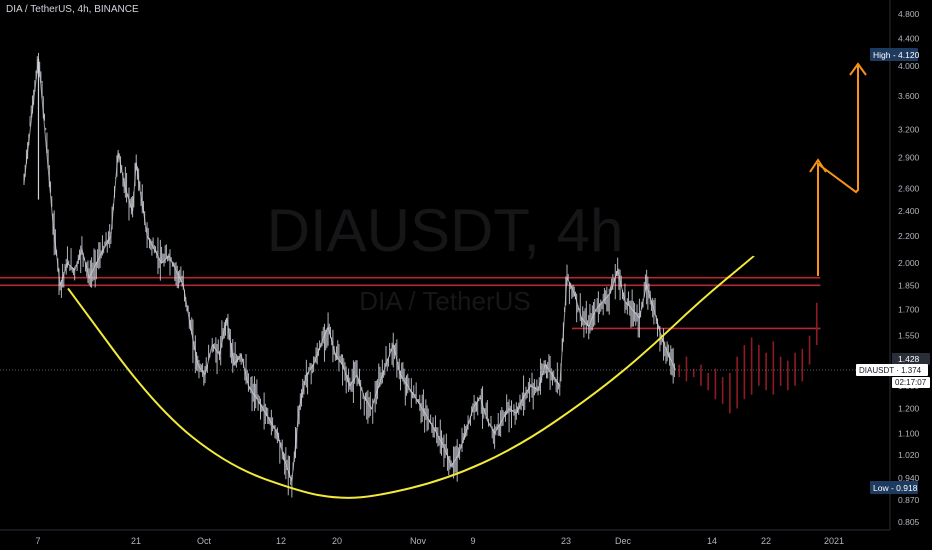 The width and height of the screenshot is (932, 550). I want to click on y-tick-label: 2.200, so click(909, 236).